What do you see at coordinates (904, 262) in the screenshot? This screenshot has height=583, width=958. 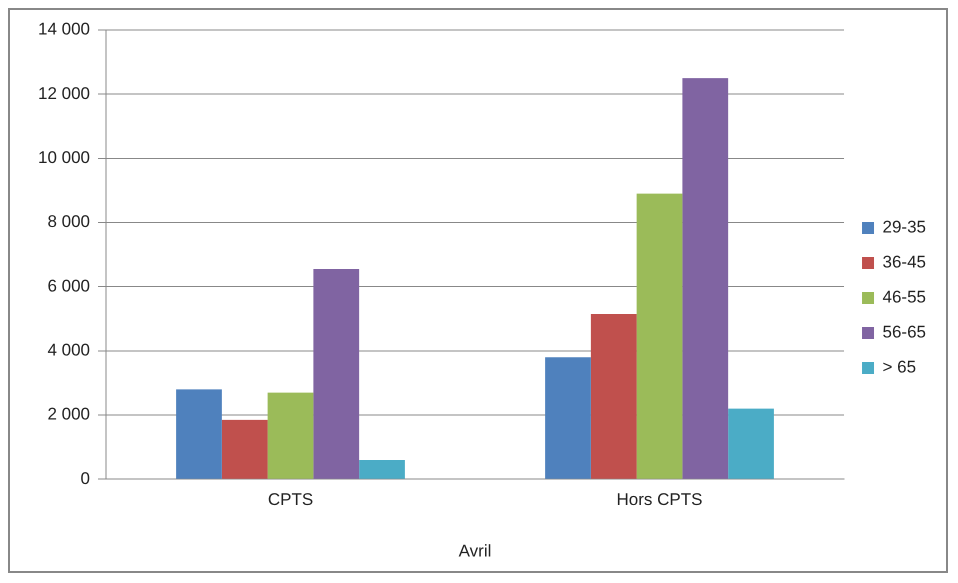 I see `legend-label: 36-45` at bounding box center [904, 262].